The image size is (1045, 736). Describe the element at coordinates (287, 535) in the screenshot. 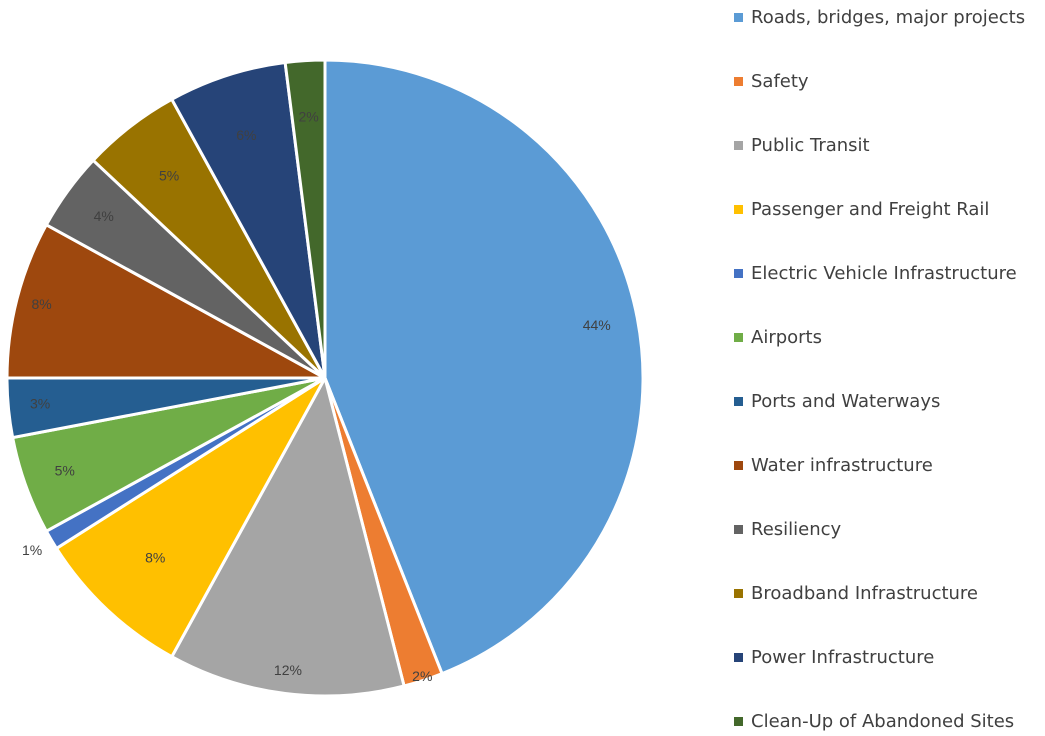

I see `pie-slice-public-transit` at that location.